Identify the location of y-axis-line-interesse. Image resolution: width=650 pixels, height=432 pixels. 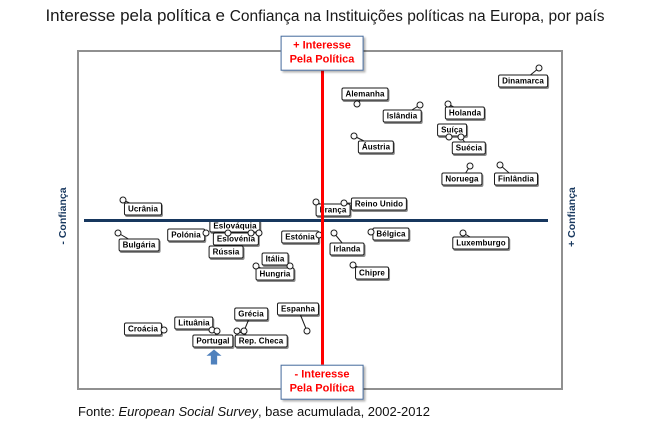
(322, 218).